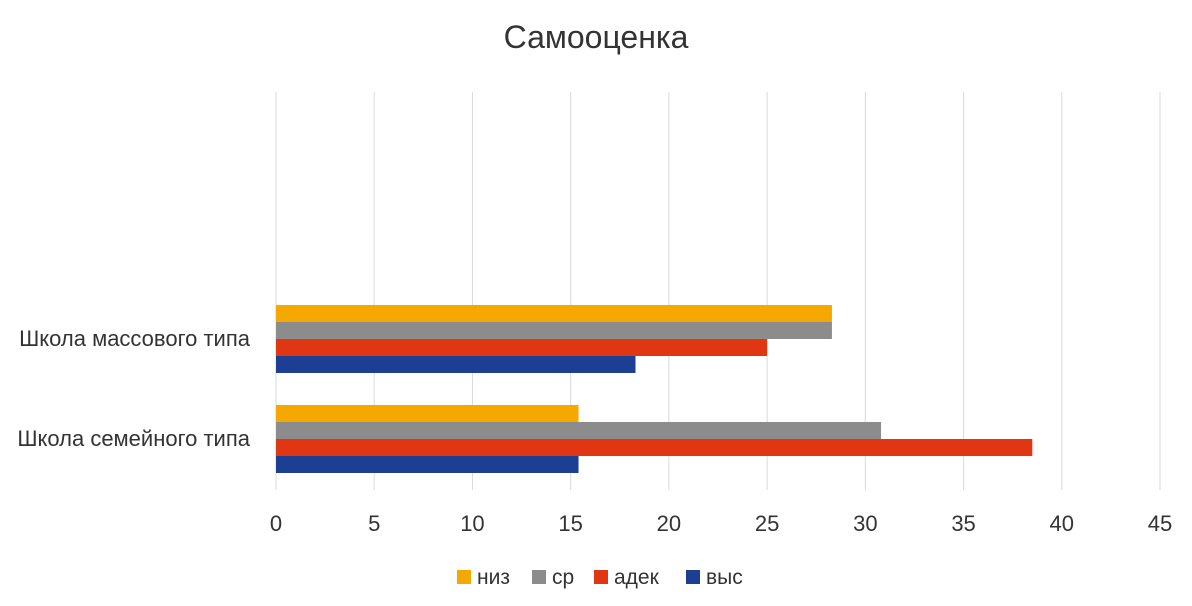 The height and width of the screenshot is (606, 1192). What do you see at coordinates (1062, 523) in the screenshot?
I see `x-tick-label: 40` at bounding box center [1062, 523].